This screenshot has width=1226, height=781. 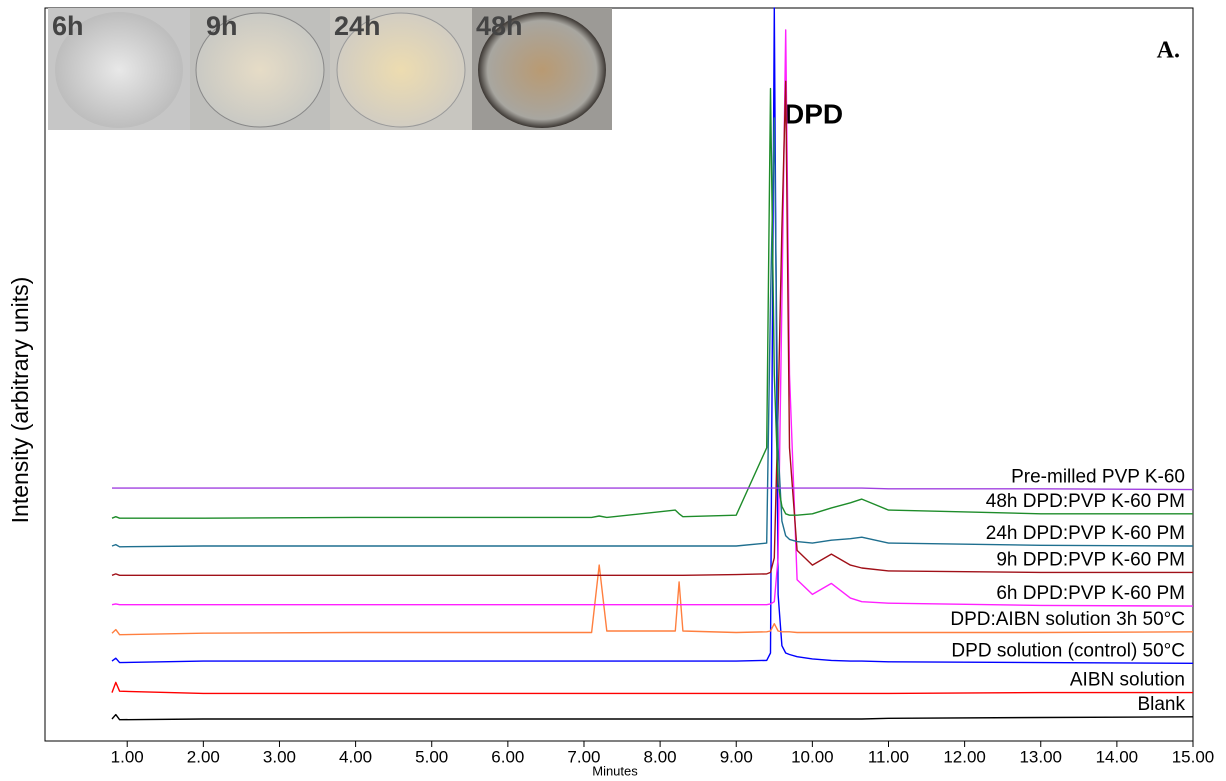 What do you see at coordinates (1117, 756) in the screenshot?
I see `x-tick-label: 14.00` at bounding box center [1117, 756].